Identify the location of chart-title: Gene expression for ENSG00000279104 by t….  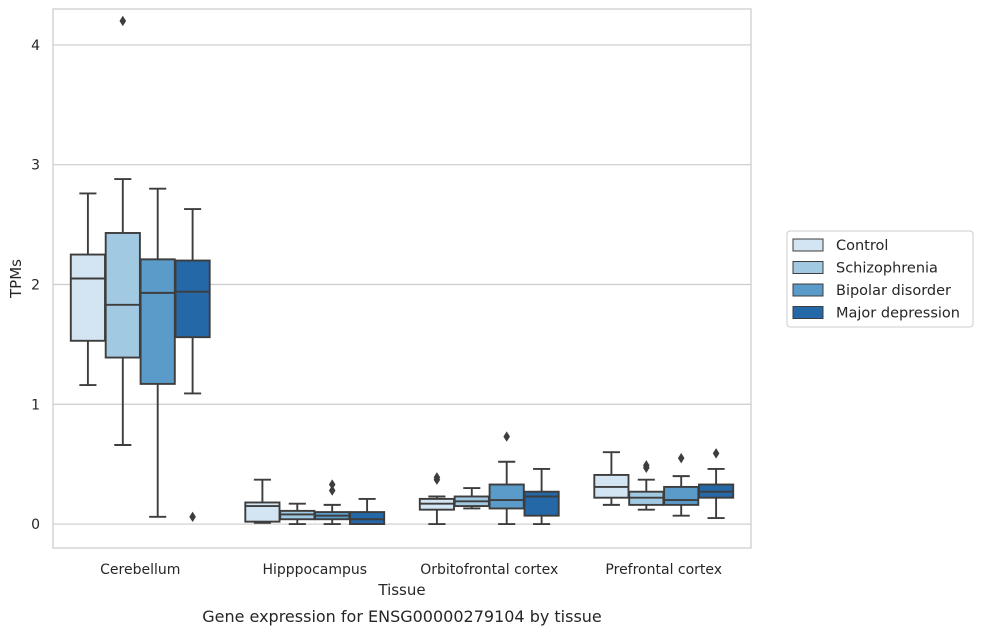
(402, 616).